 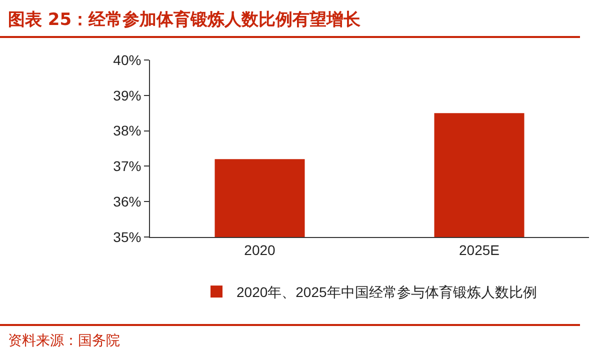 I want to click on legend-label: 2020年、2025年中国经常参与体育锻炼人数比例, so click(x=386, y=292).